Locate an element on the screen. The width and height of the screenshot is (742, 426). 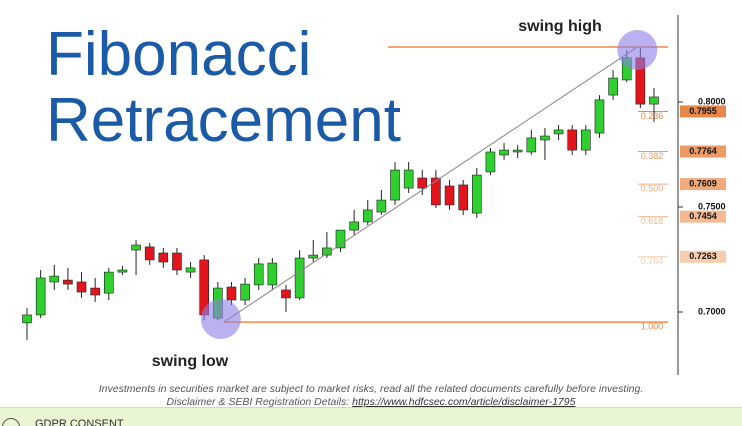
fib-ratio-label: 0.382 is located at coordinates (652, 156).